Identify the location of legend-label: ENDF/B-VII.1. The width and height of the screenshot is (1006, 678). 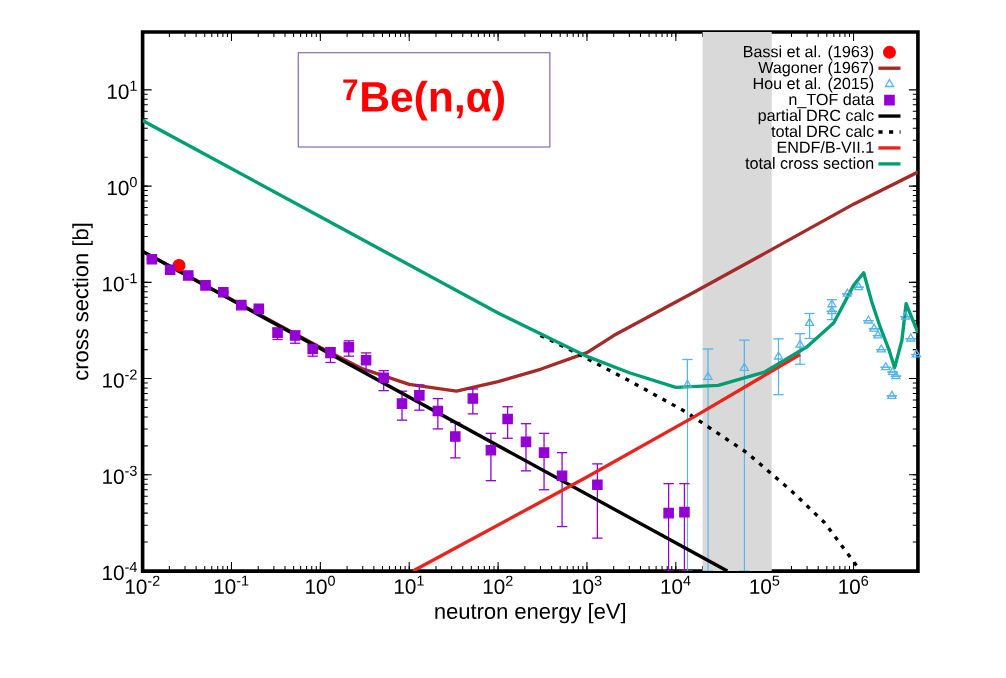
(825, 147).